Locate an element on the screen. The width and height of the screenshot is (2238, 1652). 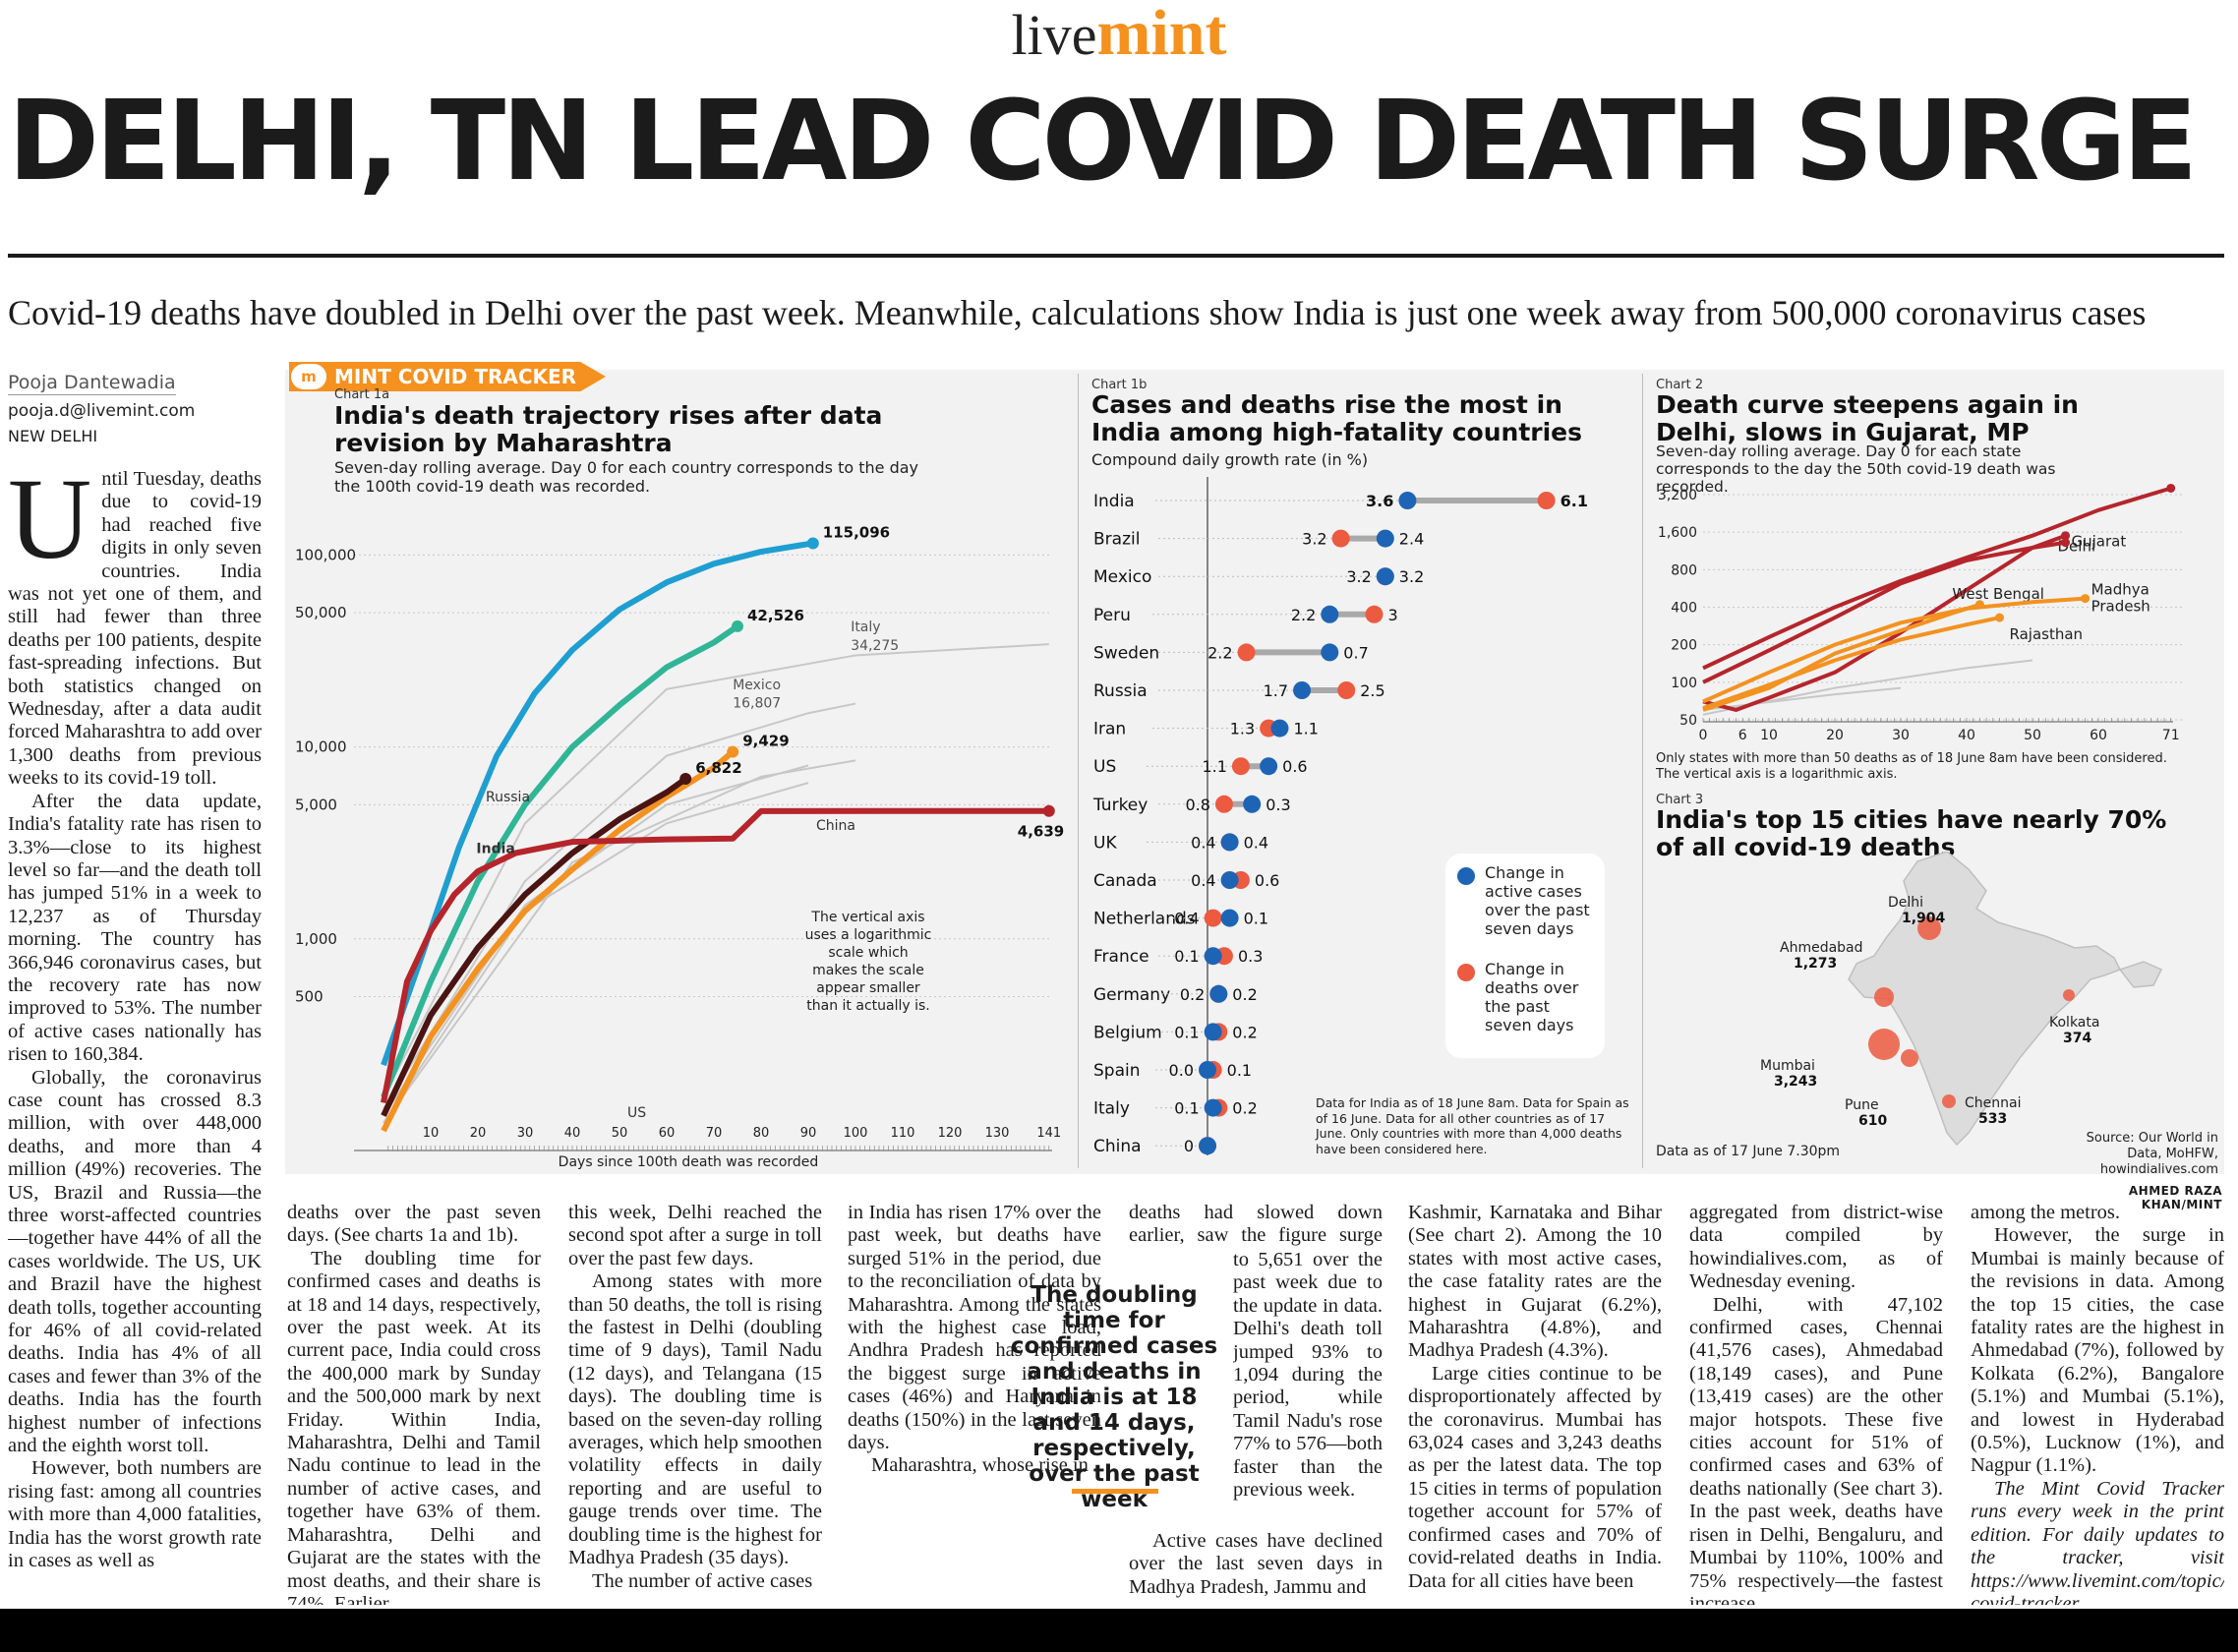
country-label: Russia is located at coordinates (1120, 691).